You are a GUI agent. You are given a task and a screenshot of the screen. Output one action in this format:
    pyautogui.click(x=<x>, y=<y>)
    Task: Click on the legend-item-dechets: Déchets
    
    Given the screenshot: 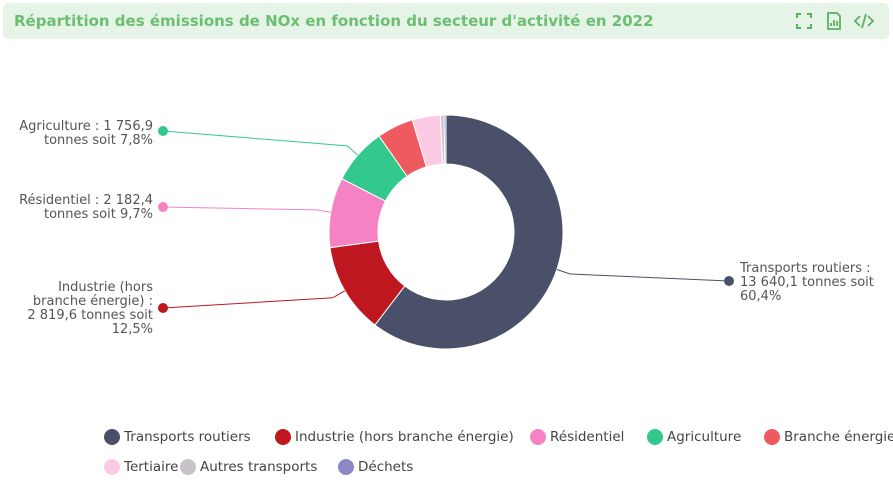 What is the action you would take?
    pyautogui.click(x=375, y=467)
    